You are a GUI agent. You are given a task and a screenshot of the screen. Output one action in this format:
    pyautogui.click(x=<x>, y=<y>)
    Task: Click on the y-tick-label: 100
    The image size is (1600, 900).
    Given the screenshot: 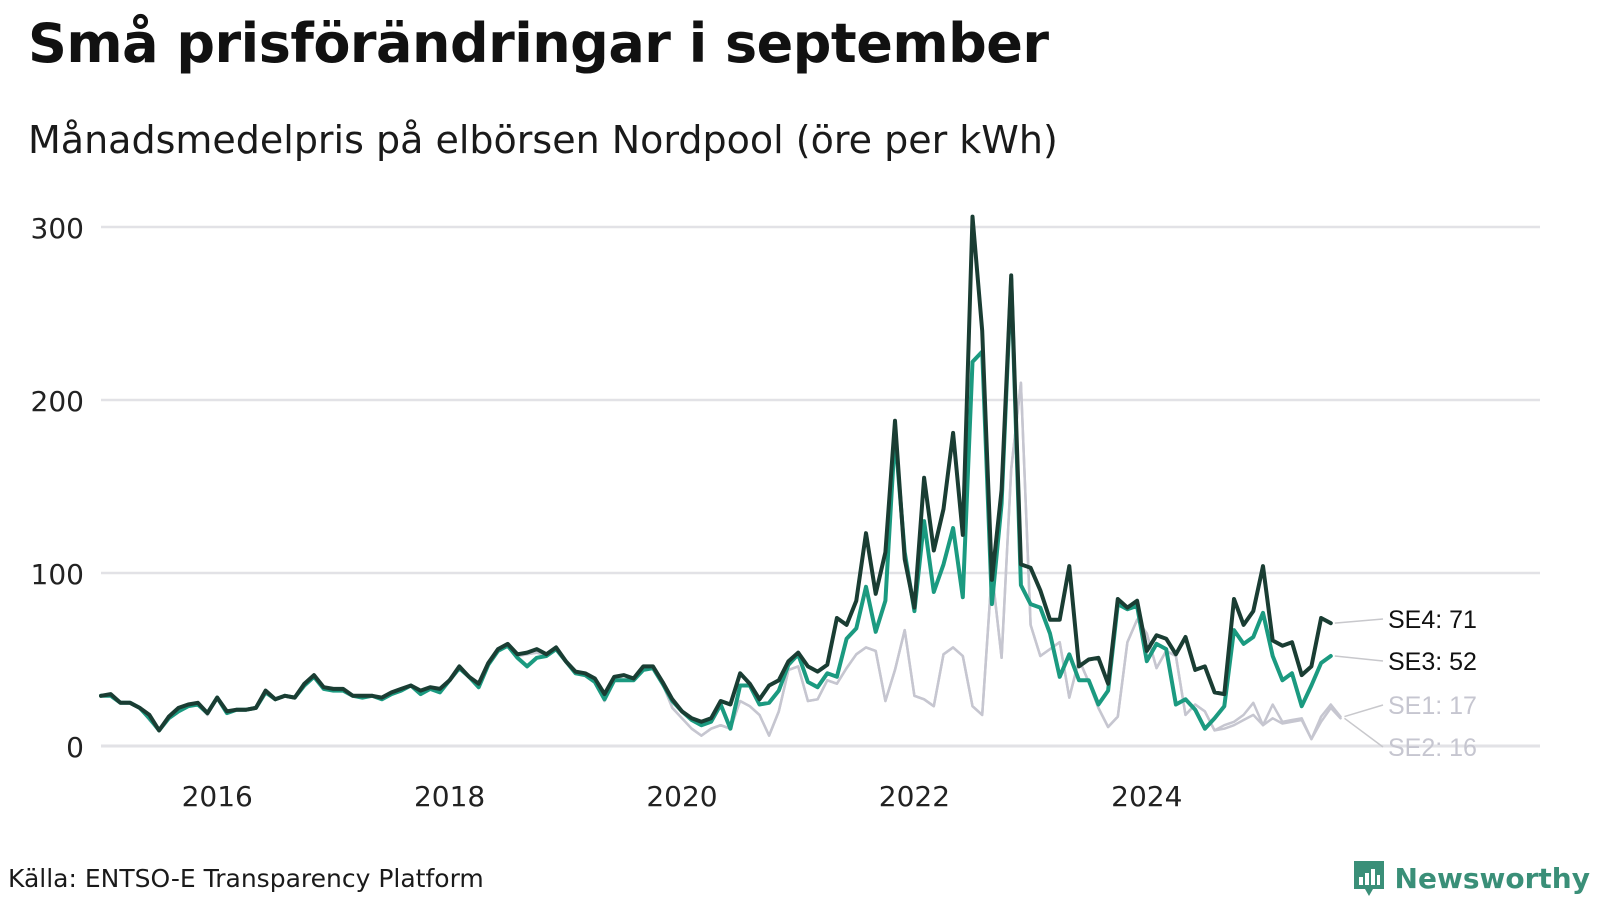 What is the action you would take?
    pyautogui.click(x=57, y=574)
    